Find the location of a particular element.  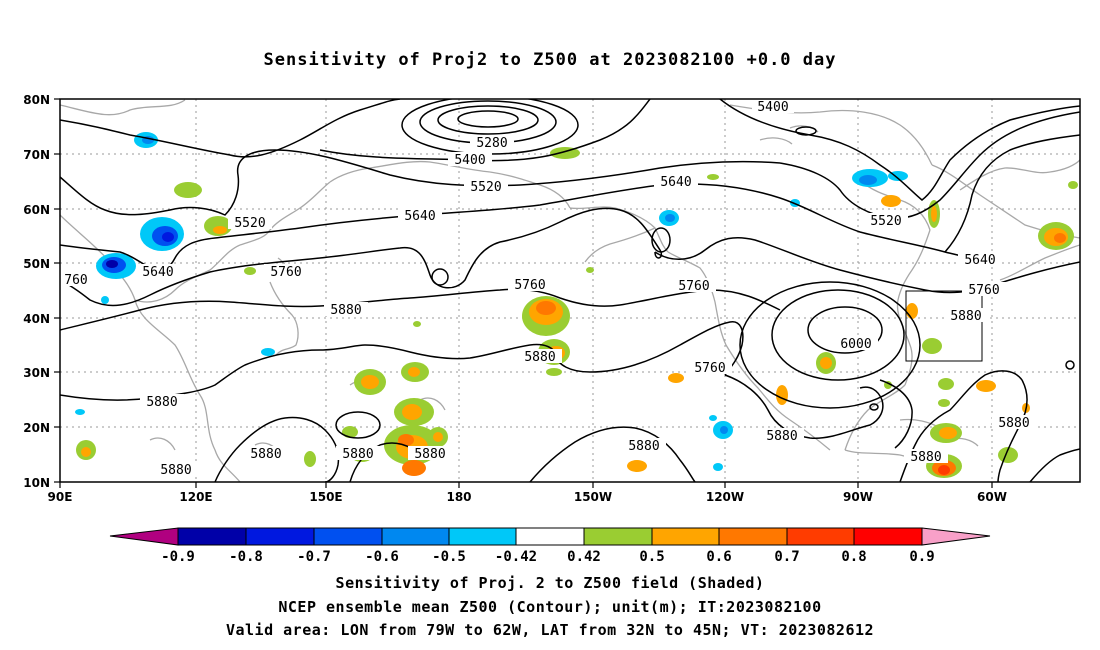

lat-label-70n: 70N is located at coordinates (36, 155).